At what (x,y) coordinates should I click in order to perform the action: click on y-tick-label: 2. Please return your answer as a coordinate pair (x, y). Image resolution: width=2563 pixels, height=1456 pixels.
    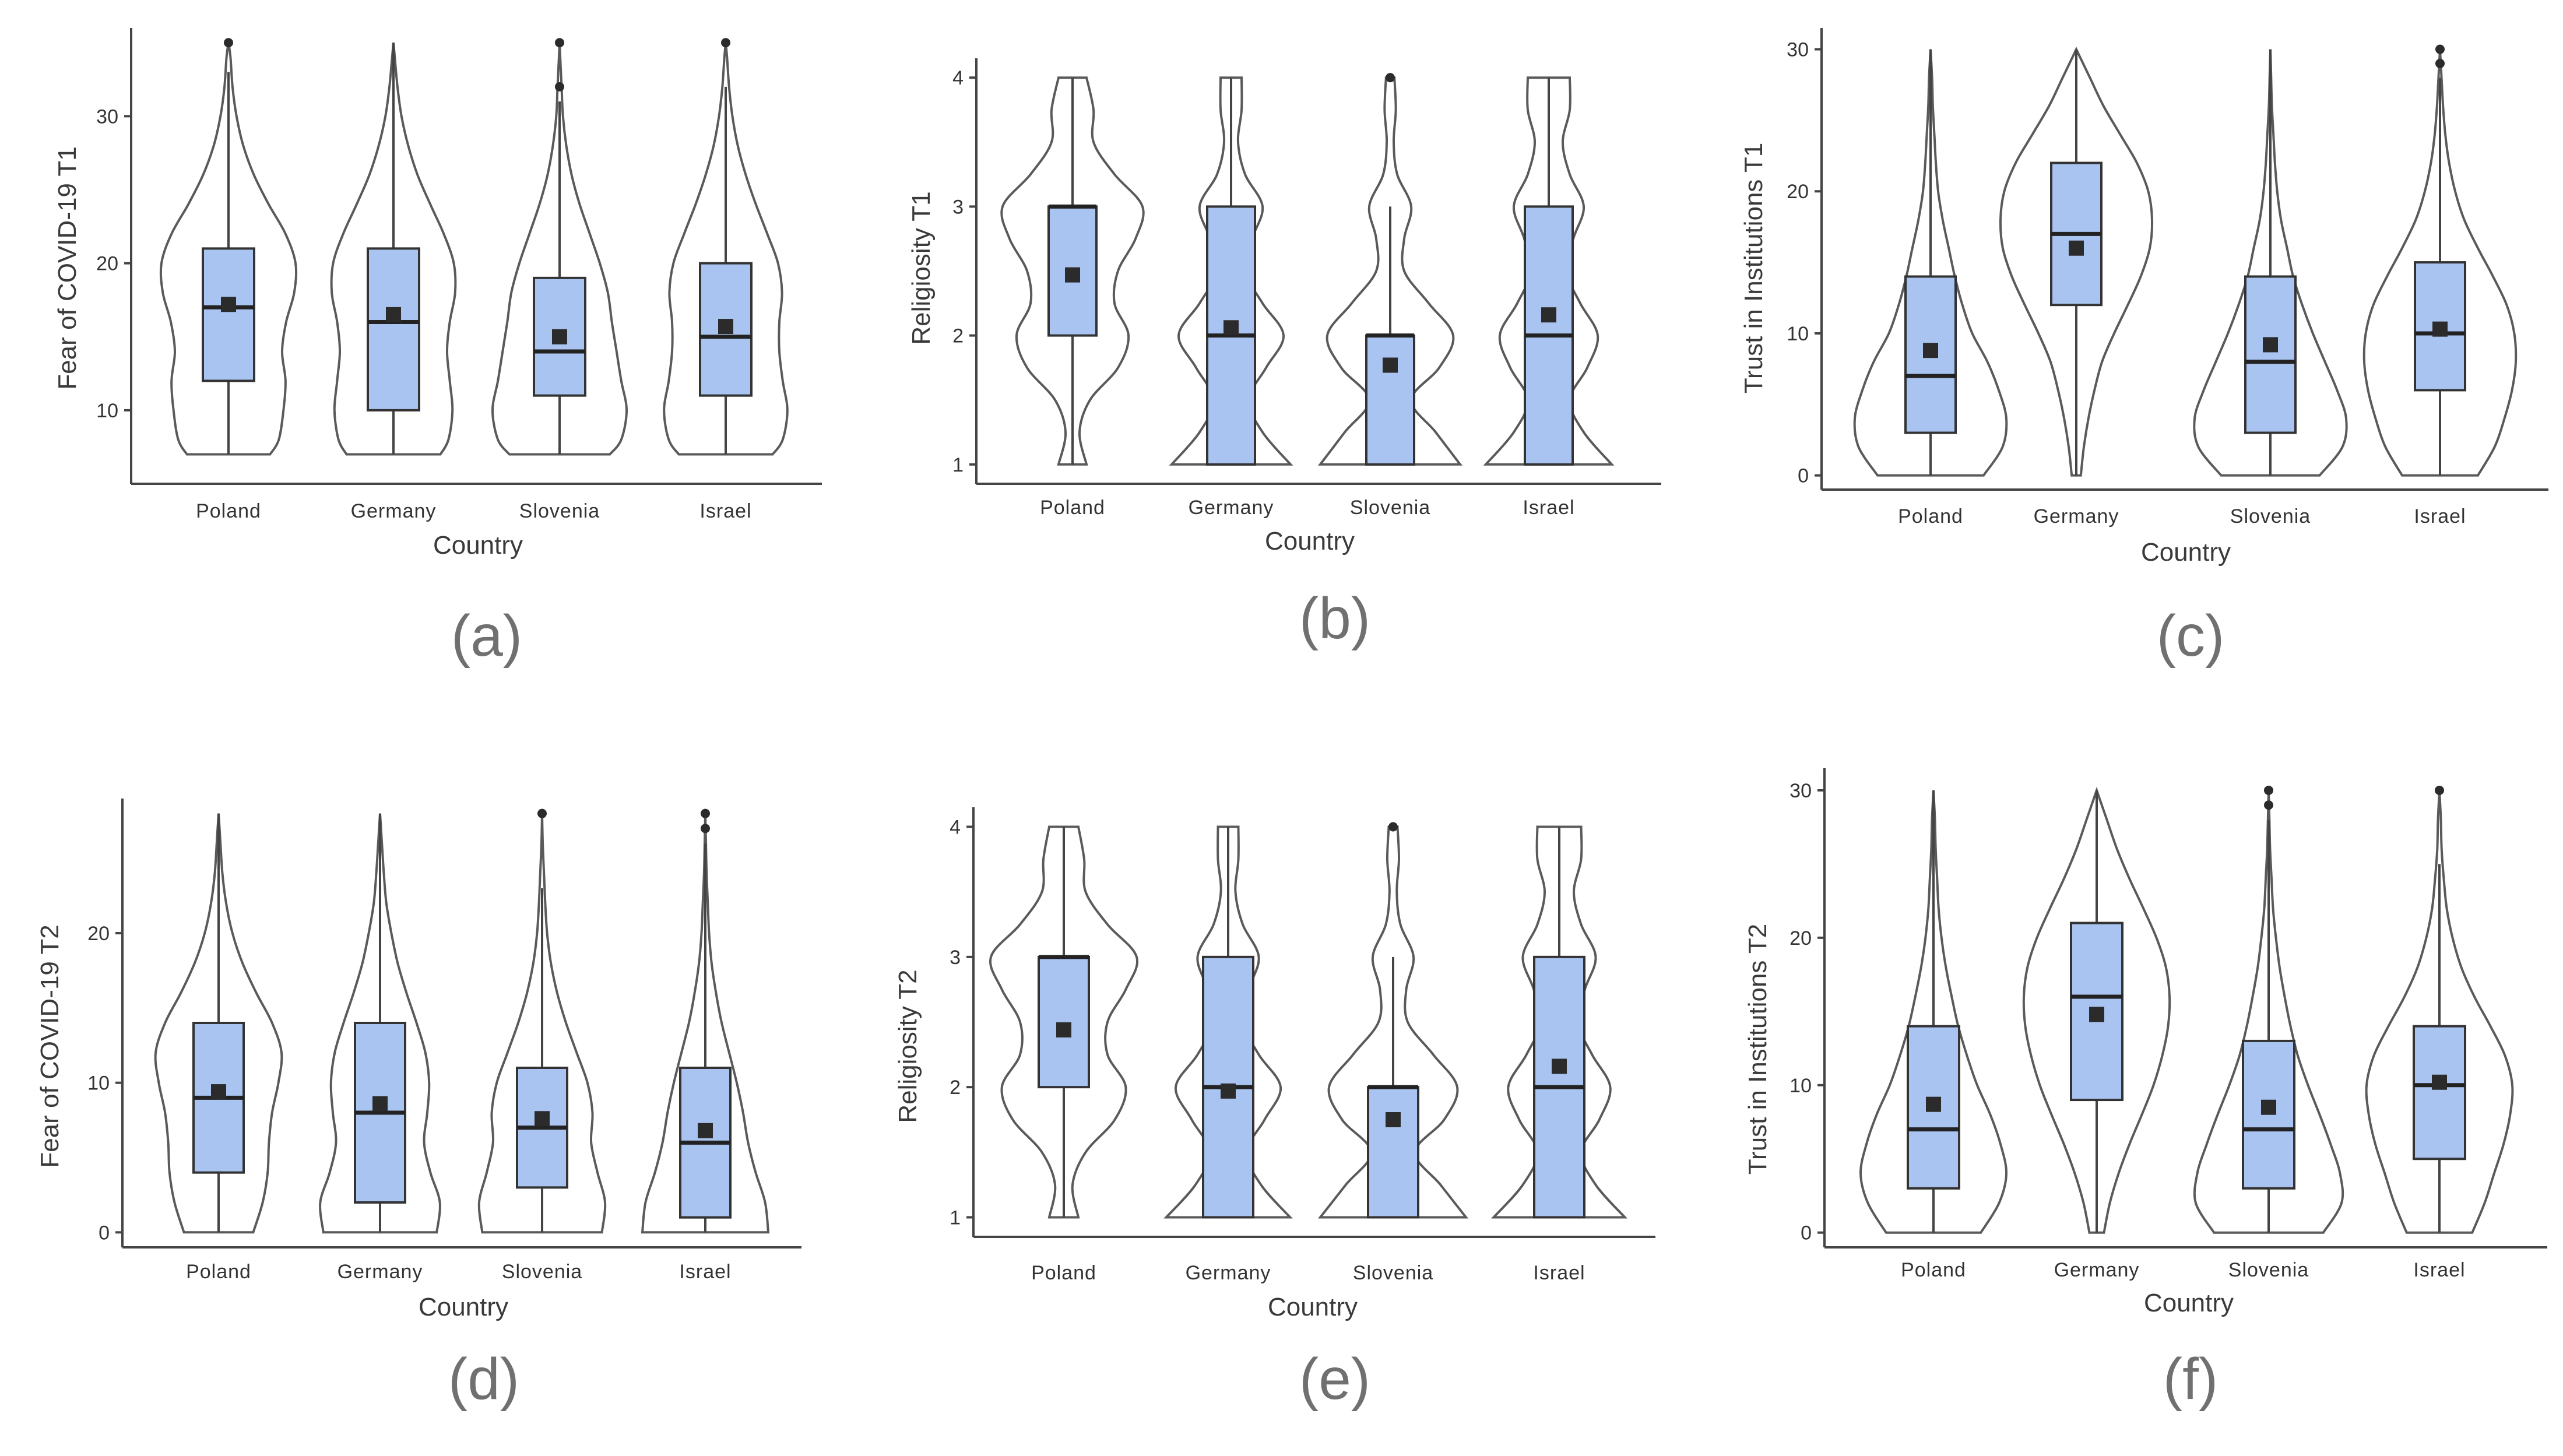
    Looking at the image, I should click on (955, 1088).